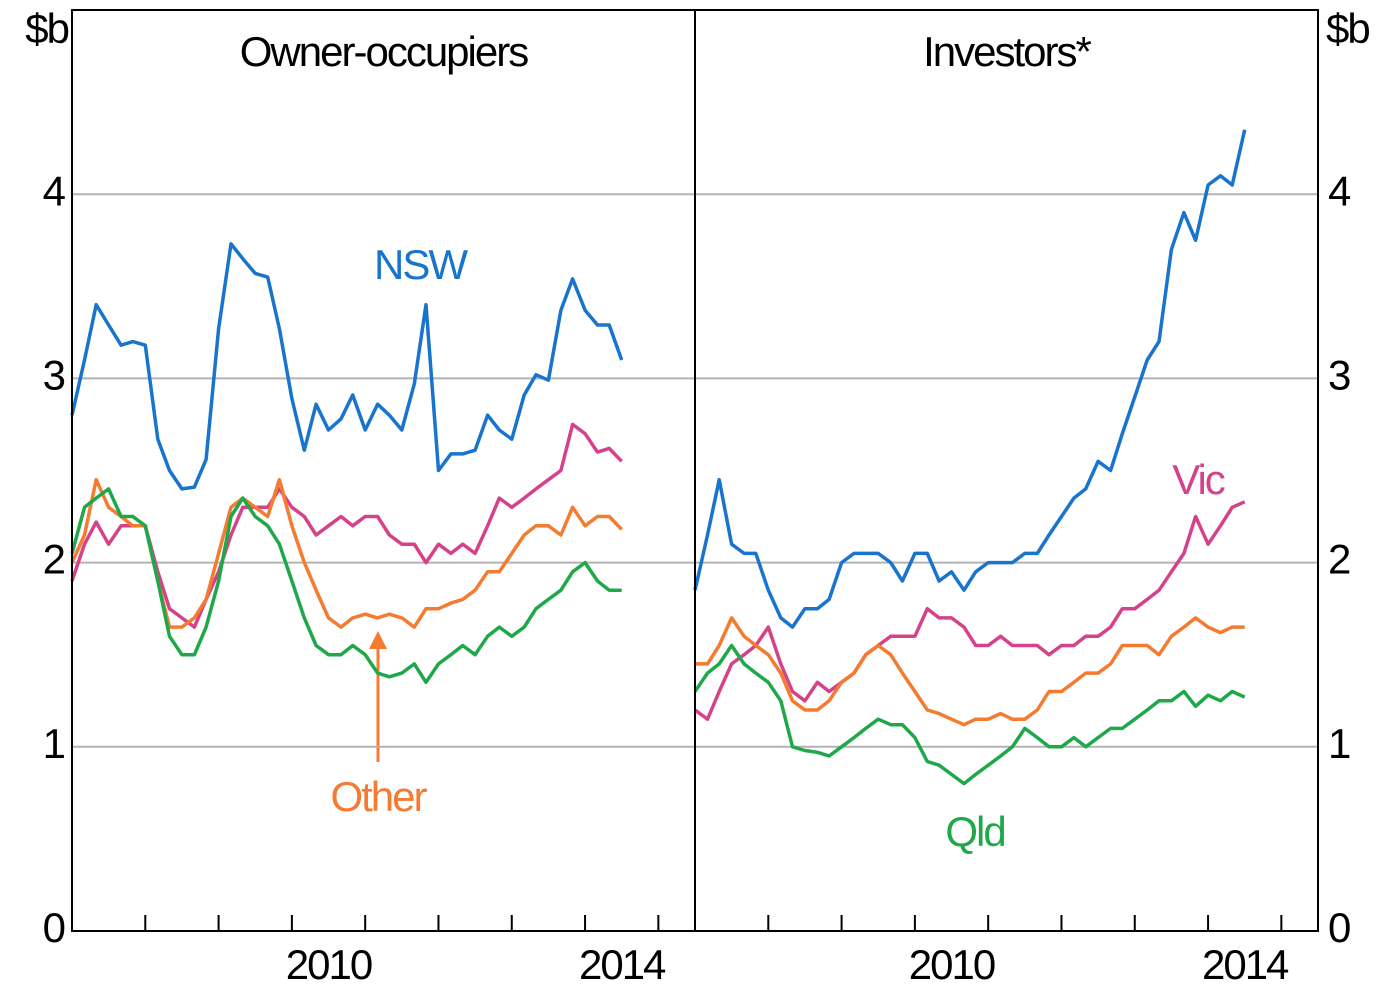  I want to click on series-label: Other, so click(378, 796).